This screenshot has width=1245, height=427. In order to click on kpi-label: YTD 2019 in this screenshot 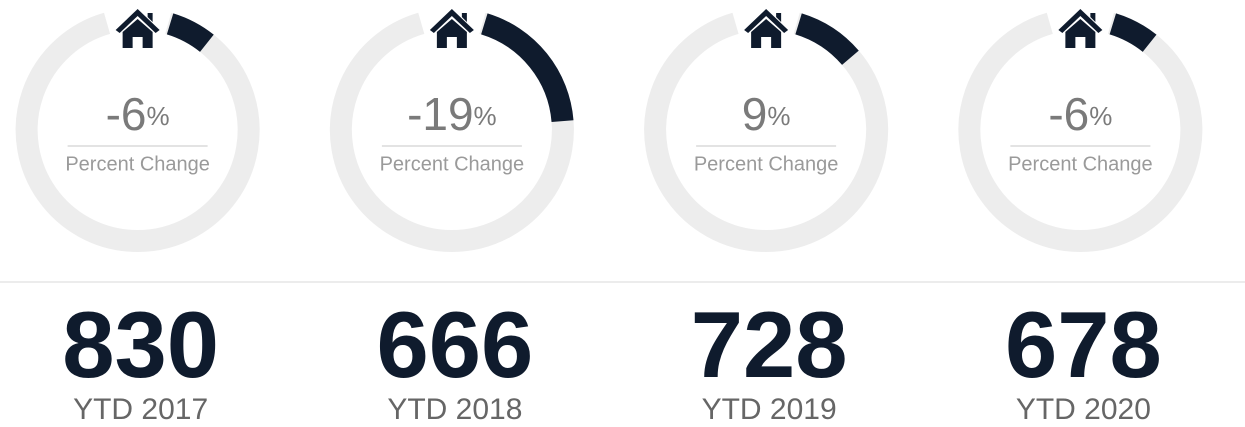, I will do `click(769, 409)`.